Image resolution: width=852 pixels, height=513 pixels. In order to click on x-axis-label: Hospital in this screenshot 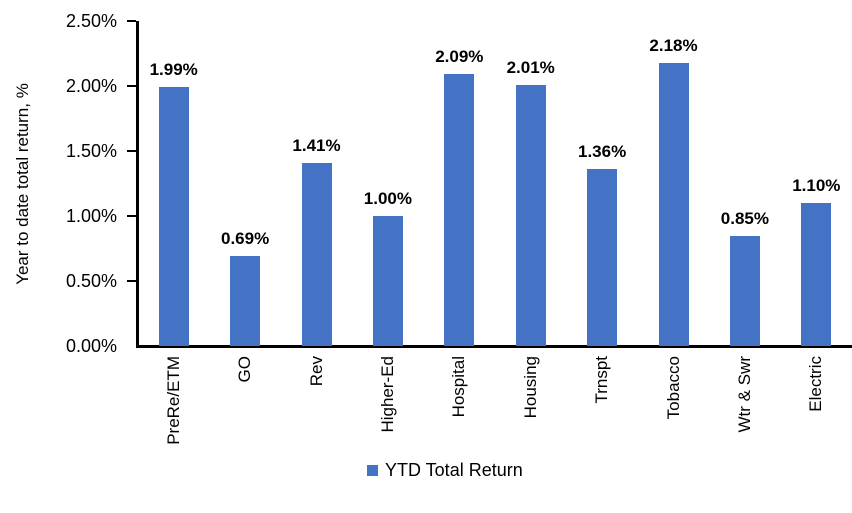, I will do `click(459, 387)`.